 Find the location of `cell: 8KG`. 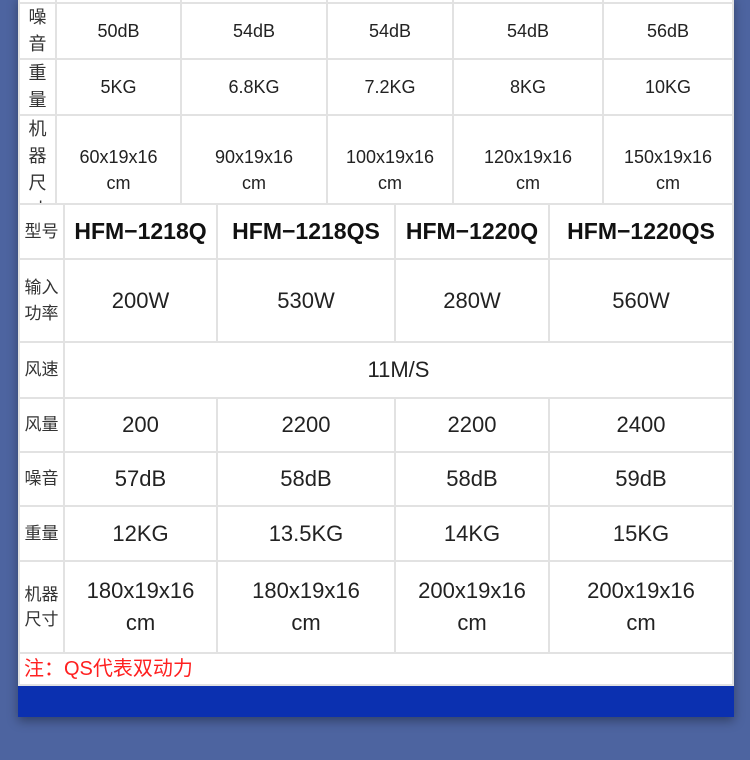

cell: 8KG is located at coordinates (528, 87).